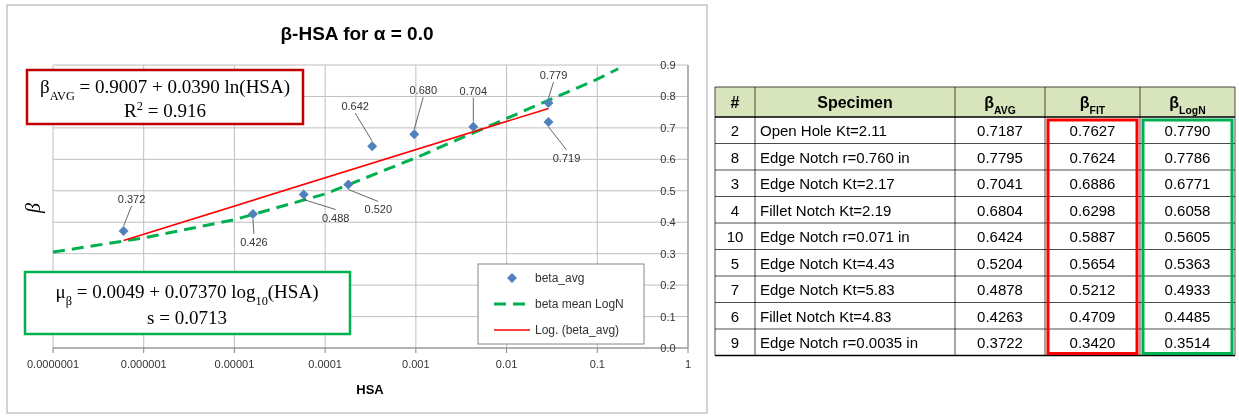 The width and height of the screenshot is (1239, 417). I want to click on legend-label: beta mean LogN, so click(579, 304).